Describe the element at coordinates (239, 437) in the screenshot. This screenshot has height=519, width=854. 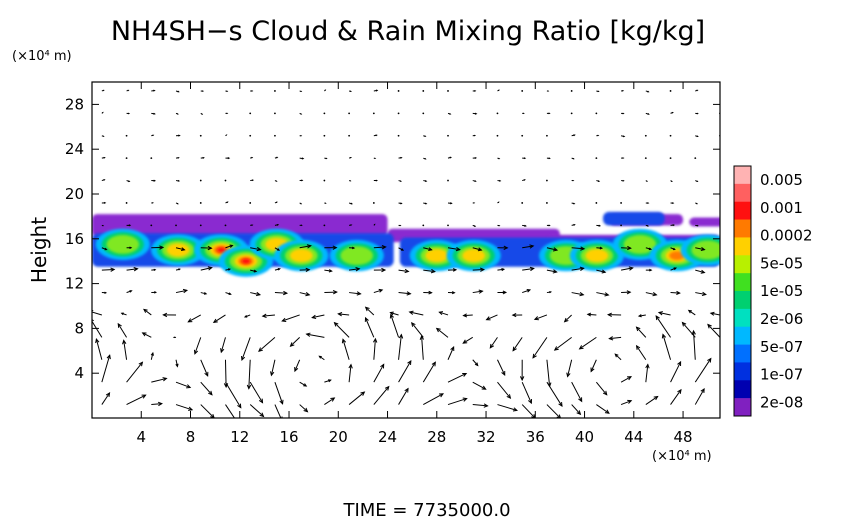
I see `x-tick-label: 12` at that location.